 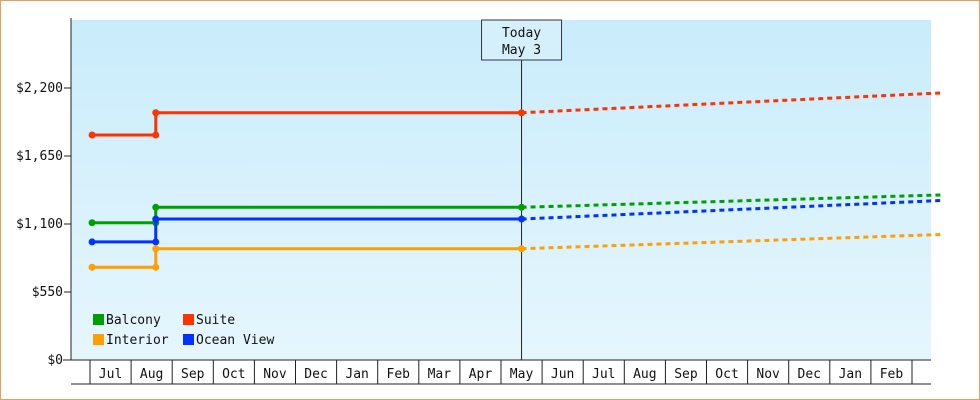 I want to click on month-label: Apr, so click(x=481, y=374).